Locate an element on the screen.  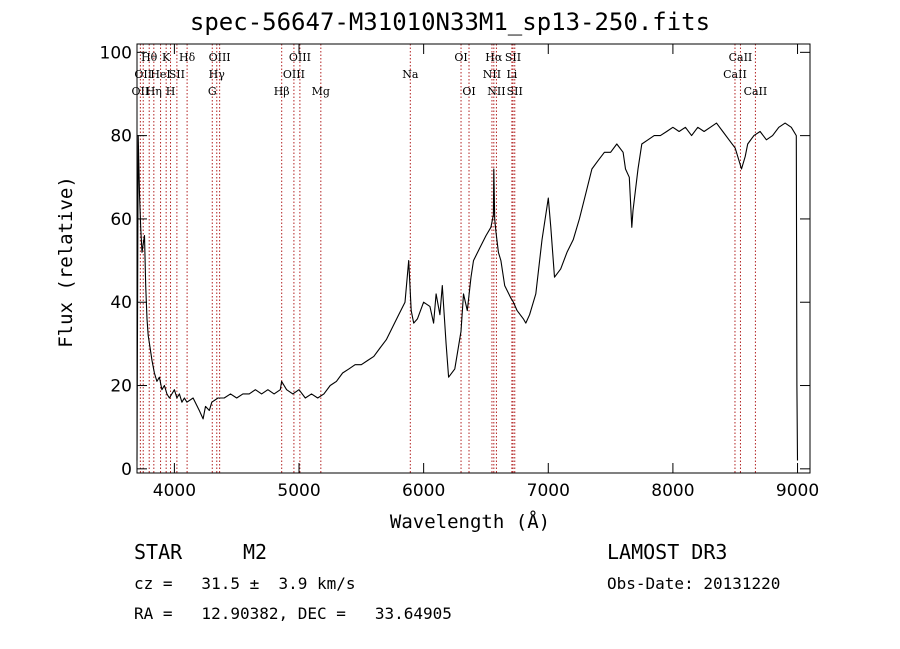
spectral-line-label-27: CaII is located at coordinates (756, 91).